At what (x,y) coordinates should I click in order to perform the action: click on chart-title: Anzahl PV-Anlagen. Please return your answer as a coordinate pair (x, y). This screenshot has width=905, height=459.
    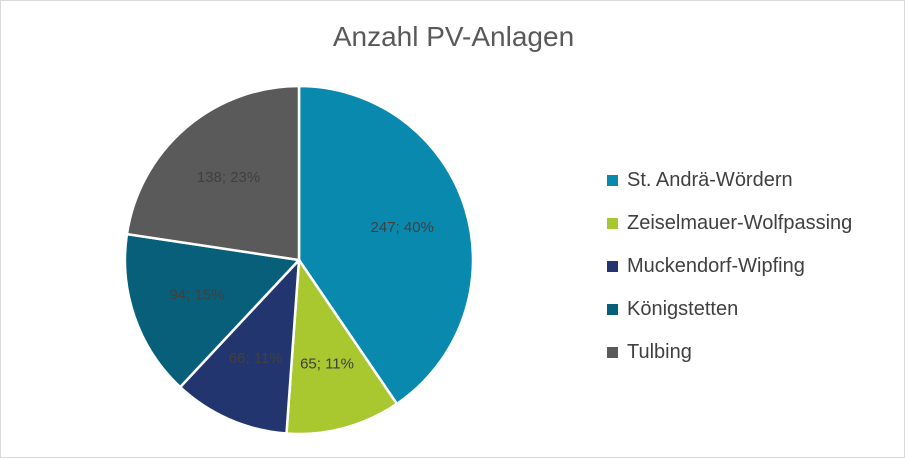
    Looking at the image, I should click on (453, 36).